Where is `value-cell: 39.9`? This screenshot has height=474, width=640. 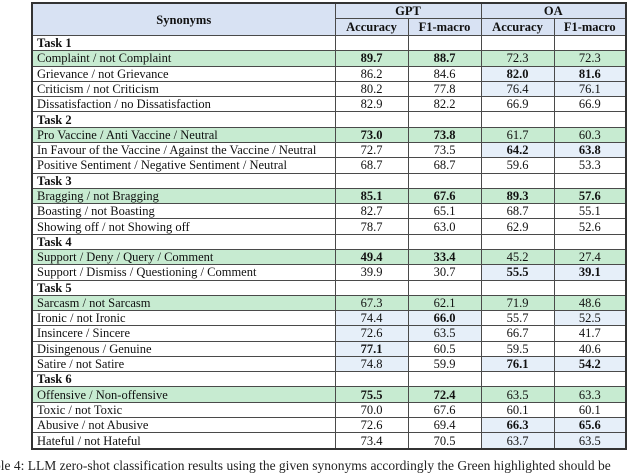
value-cell: 39.9 is located at coordinates (371, 272).